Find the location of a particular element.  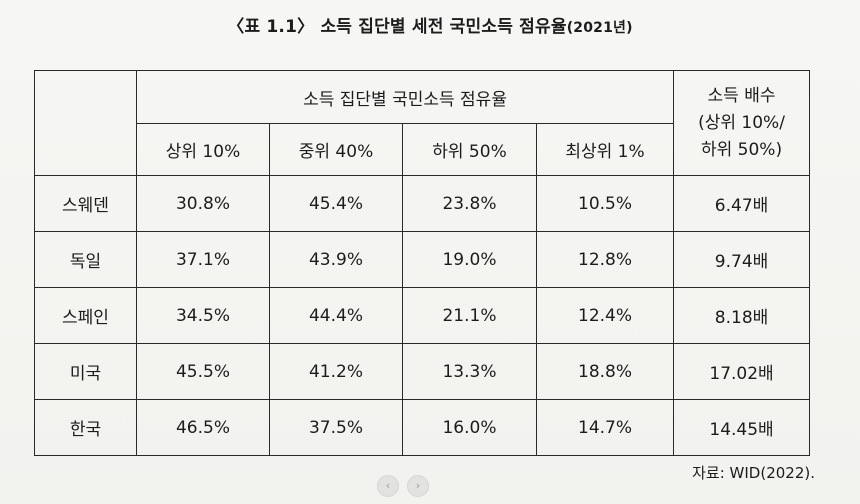

country-cell: 한국 is located at coordinates (85, 427).